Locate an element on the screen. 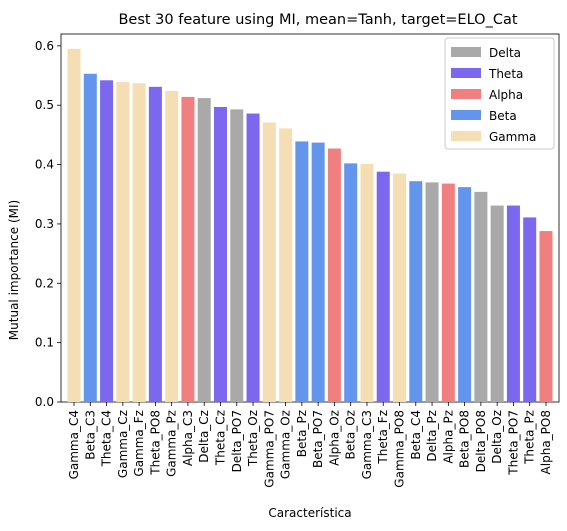 The height and width of the screenshot is (531, 567). bar-beta-pz is located at coordinates (302, 271).